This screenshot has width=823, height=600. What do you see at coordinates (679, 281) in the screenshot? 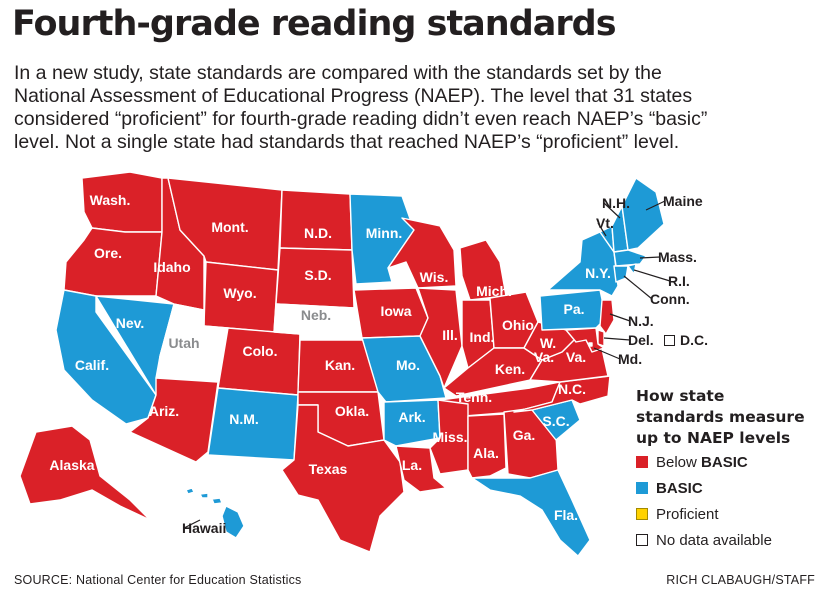
I see `state-label-r-i: R.I.` at bounding box center [679, 281].